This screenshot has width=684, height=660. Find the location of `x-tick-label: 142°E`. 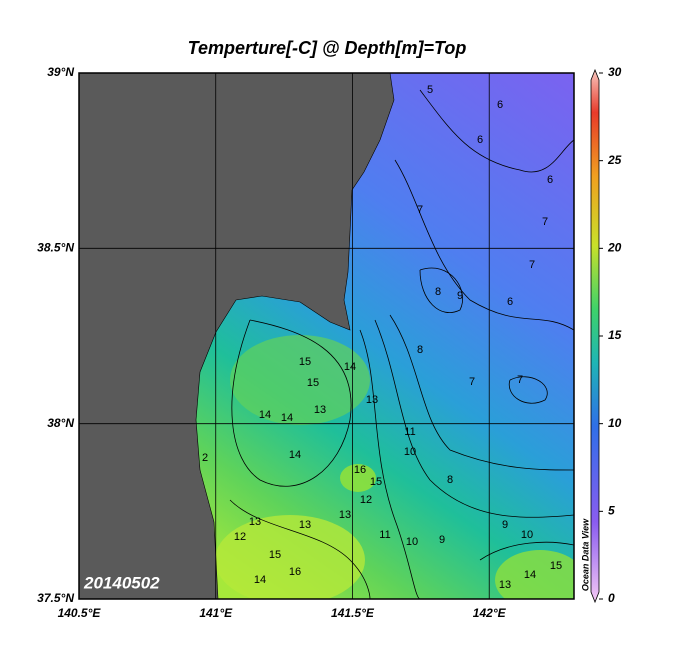

x-tick-label: 142°E is located at coordinates (490, 613).